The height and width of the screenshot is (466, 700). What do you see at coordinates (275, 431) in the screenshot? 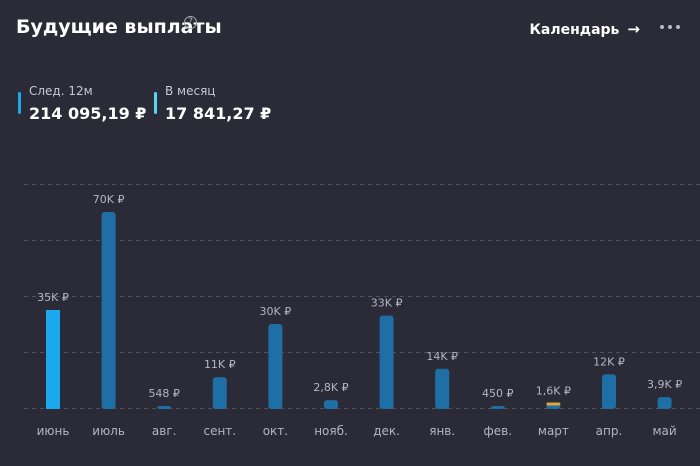
I see `chart-tick-label: окт.` at bounding box center [275, 431].